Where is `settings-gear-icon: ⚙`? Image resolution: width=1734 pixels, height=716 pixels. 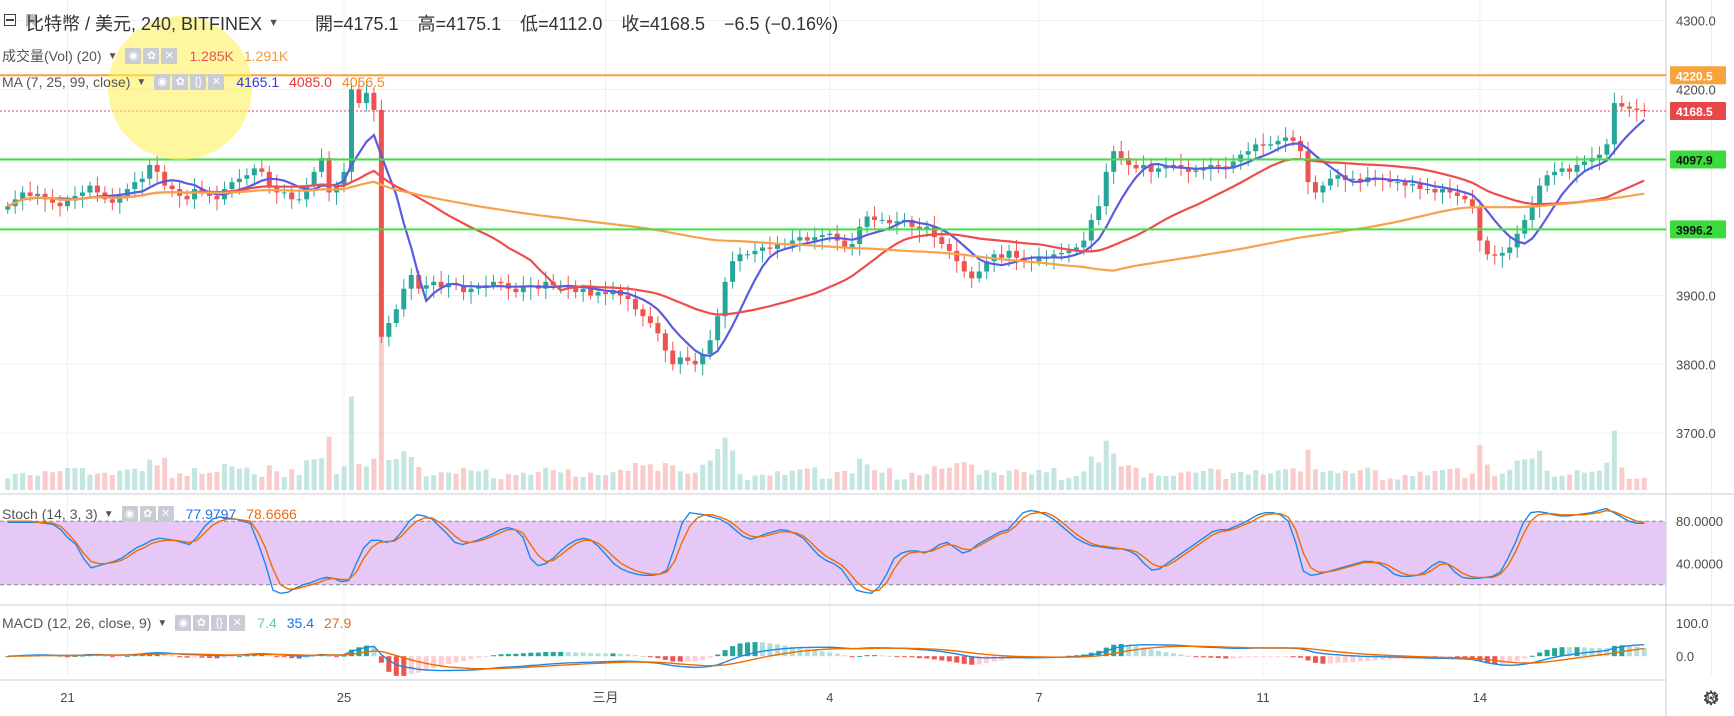 settings-gear-icon: ⚙ is located at coordinates (1711, 699).